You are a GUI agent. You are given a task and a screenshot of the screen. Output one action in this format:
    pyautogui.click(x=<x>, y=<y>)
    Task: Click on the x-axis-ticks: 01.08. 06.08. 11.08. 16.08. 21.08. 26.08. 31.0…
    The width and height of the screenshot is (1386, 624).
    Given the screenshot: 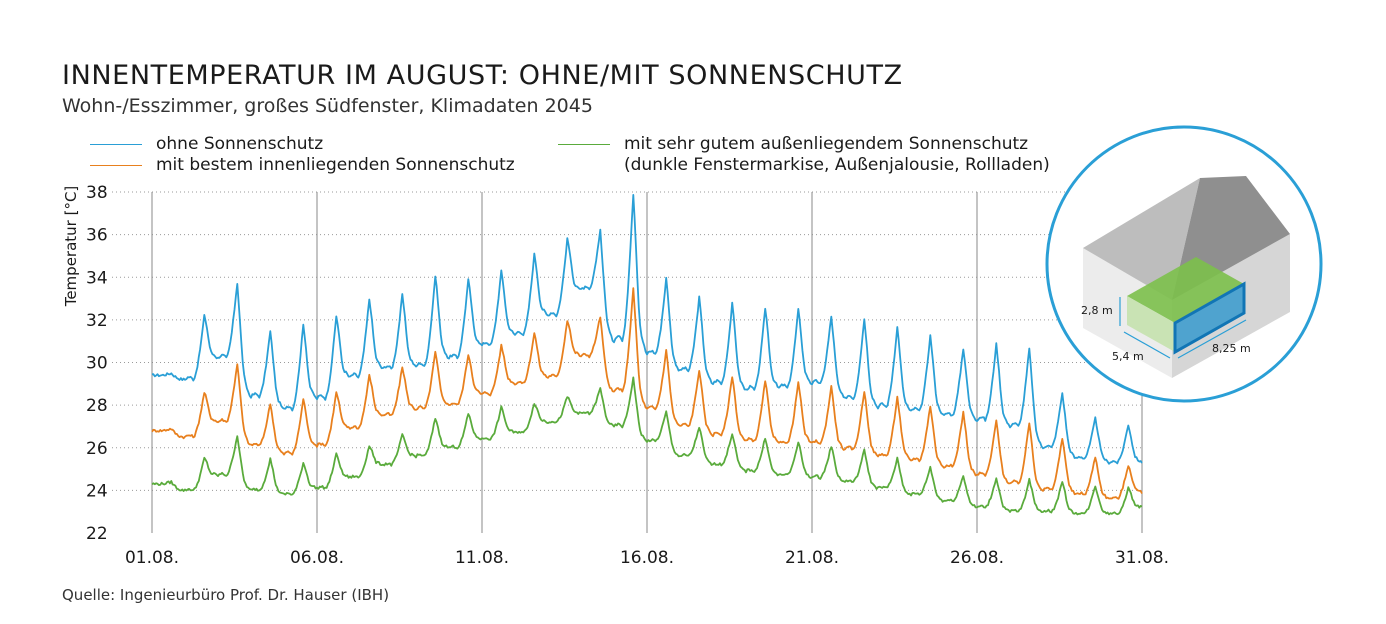 What is the action you would take?
    pyautogui.click(x=647, y=558)
    